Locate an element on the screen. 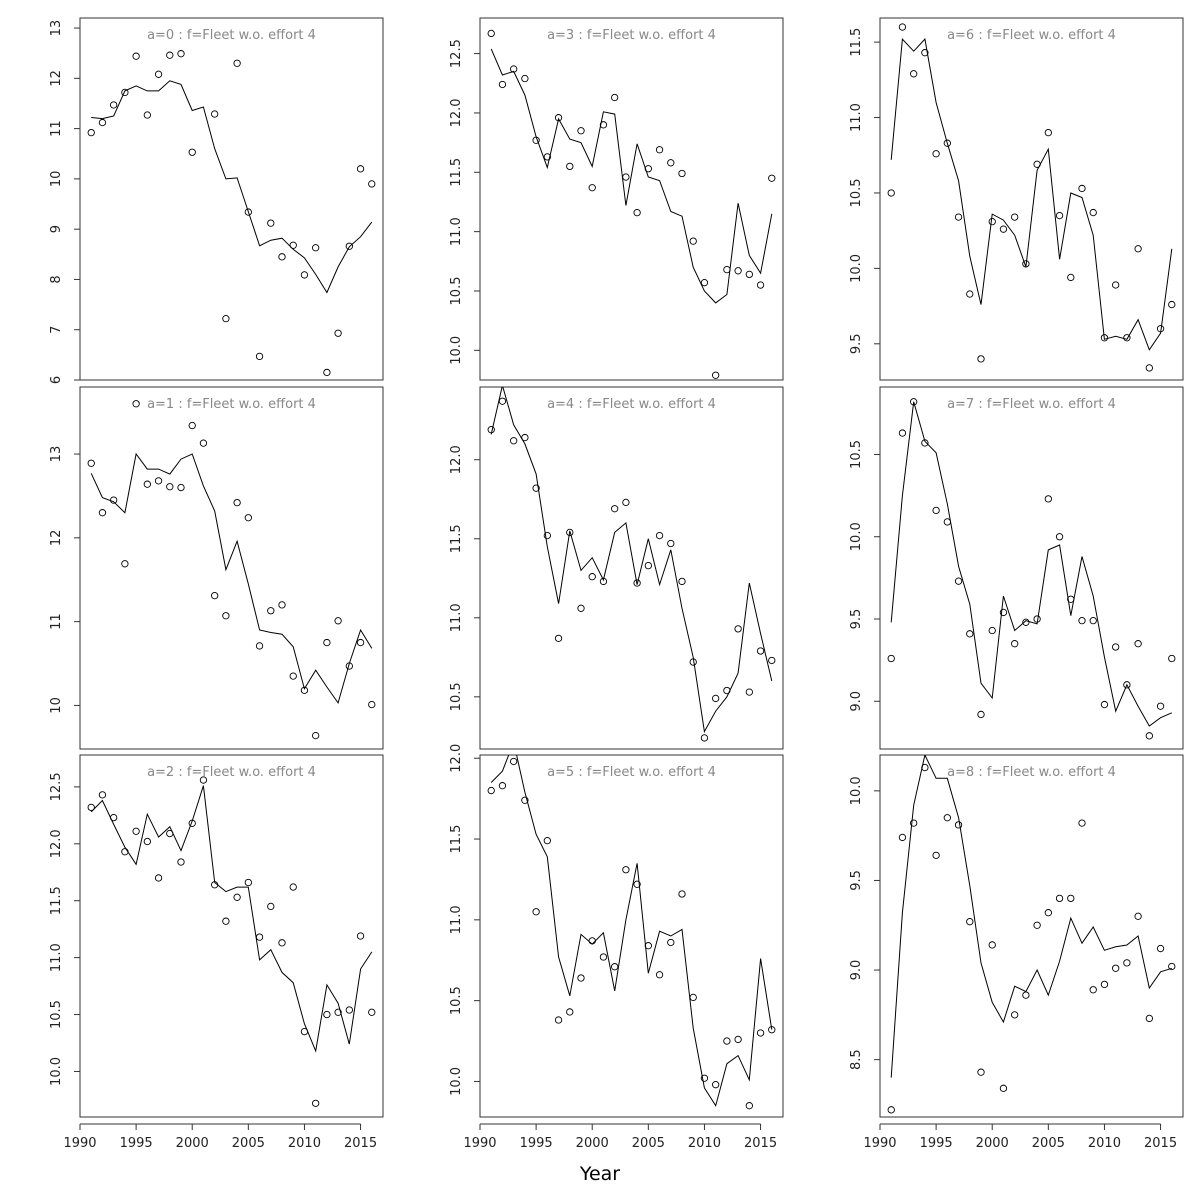  y-tick-label: 7 is located at coordinates (56, 330).